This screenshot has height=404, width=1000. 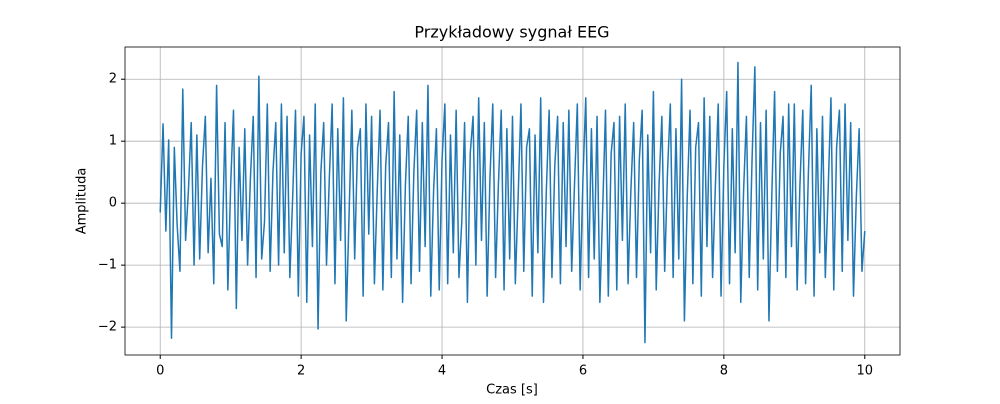 What do you see at coordinates (113, 79) in the screenshot?
I see `y-tick-label: 2` at bounding box center [113, 79].